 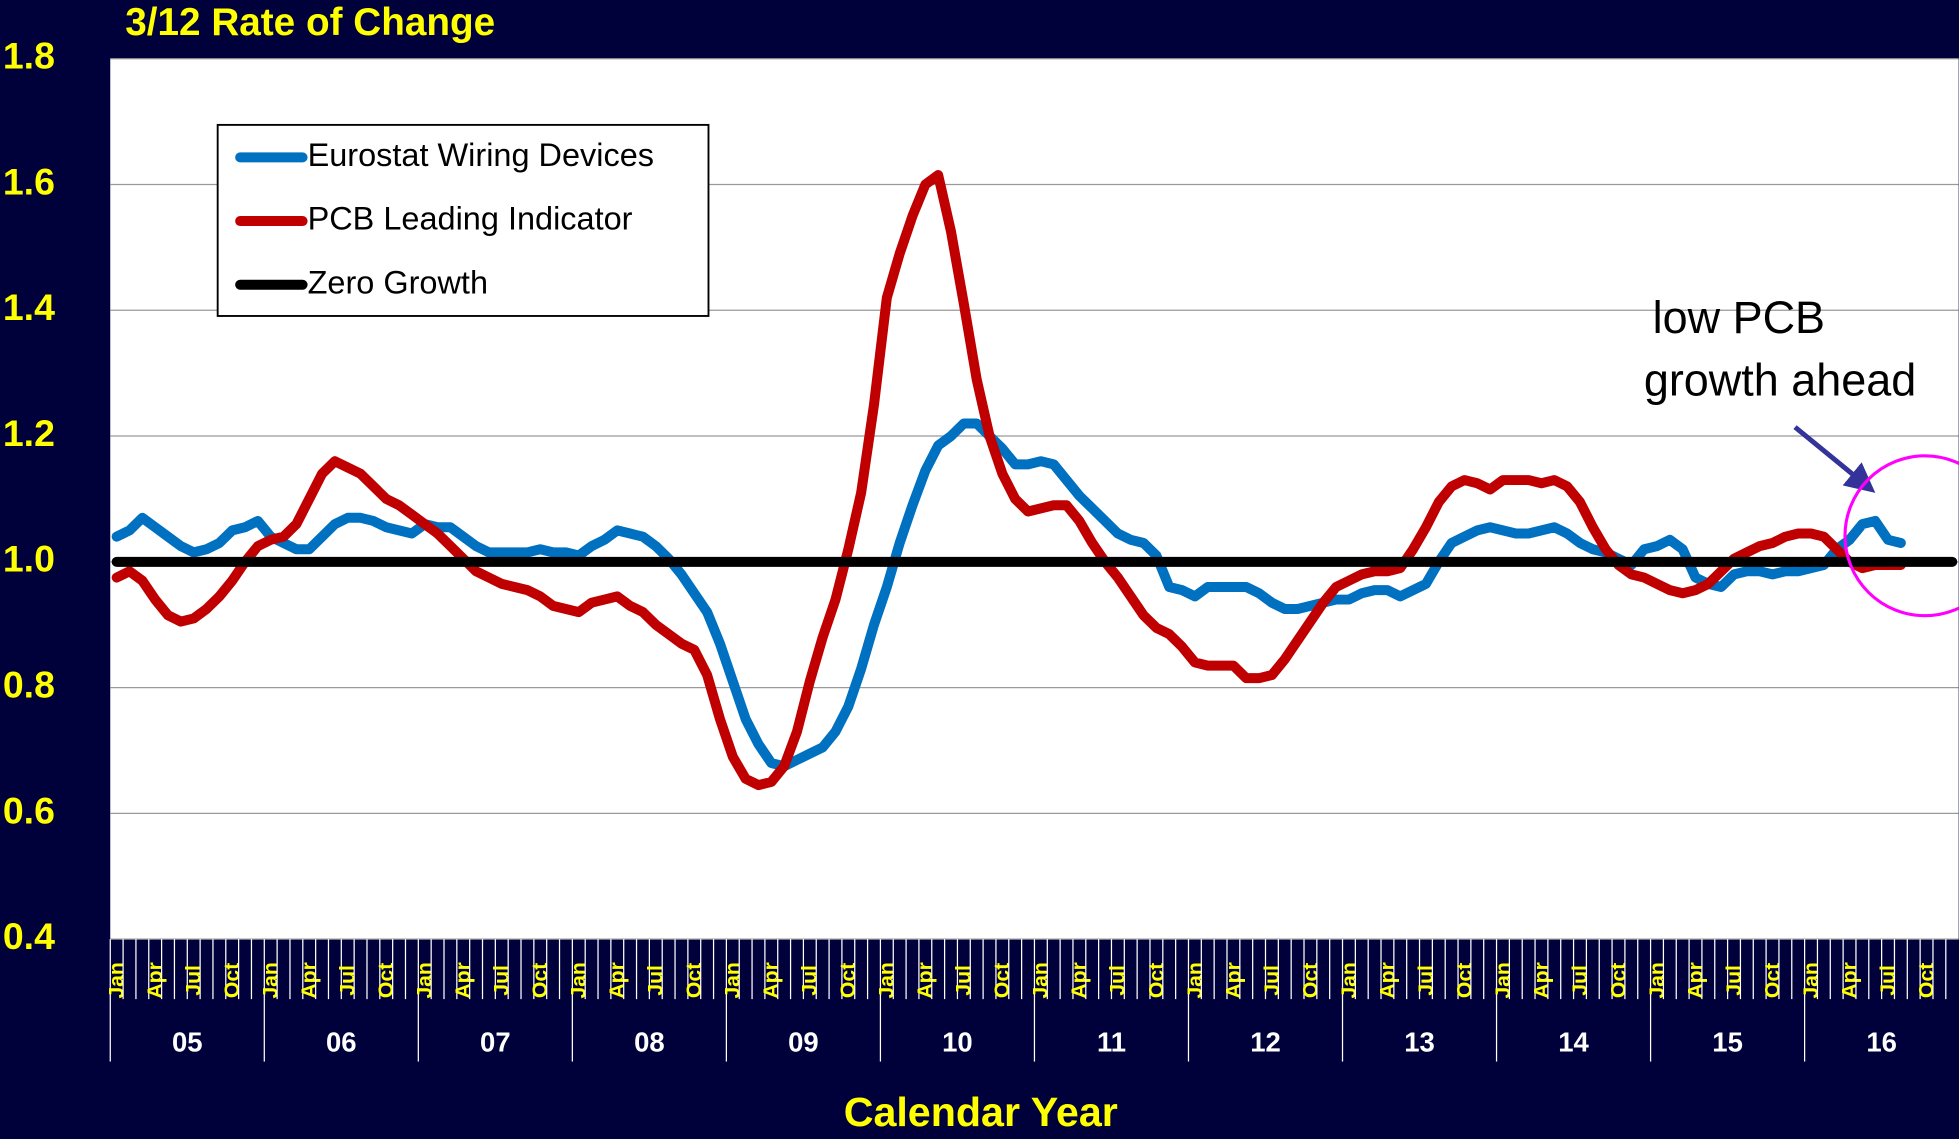 I want to click on year-label: 06, so click(x=341, y=1041).